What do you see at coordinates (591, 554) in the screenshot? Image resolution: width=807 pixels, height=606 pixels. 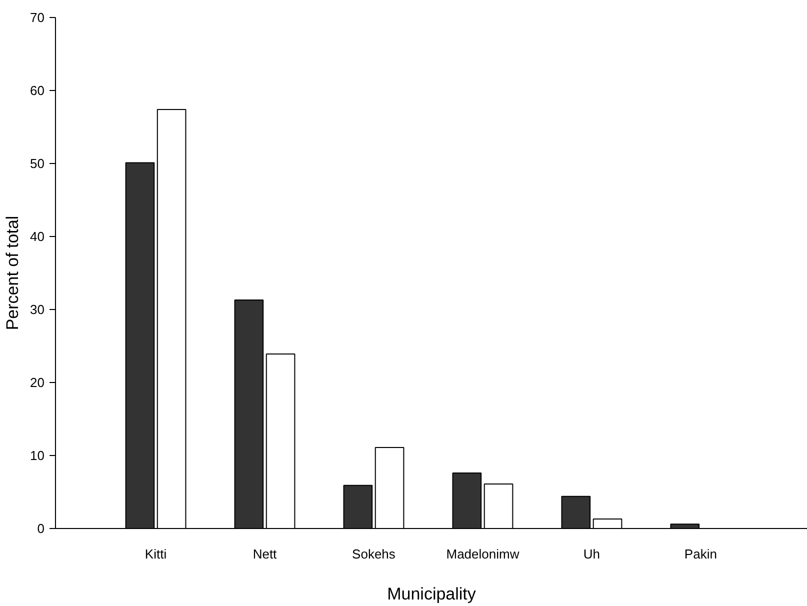 I see `x-tick-label: Uh` at bounding box center [591, 554].